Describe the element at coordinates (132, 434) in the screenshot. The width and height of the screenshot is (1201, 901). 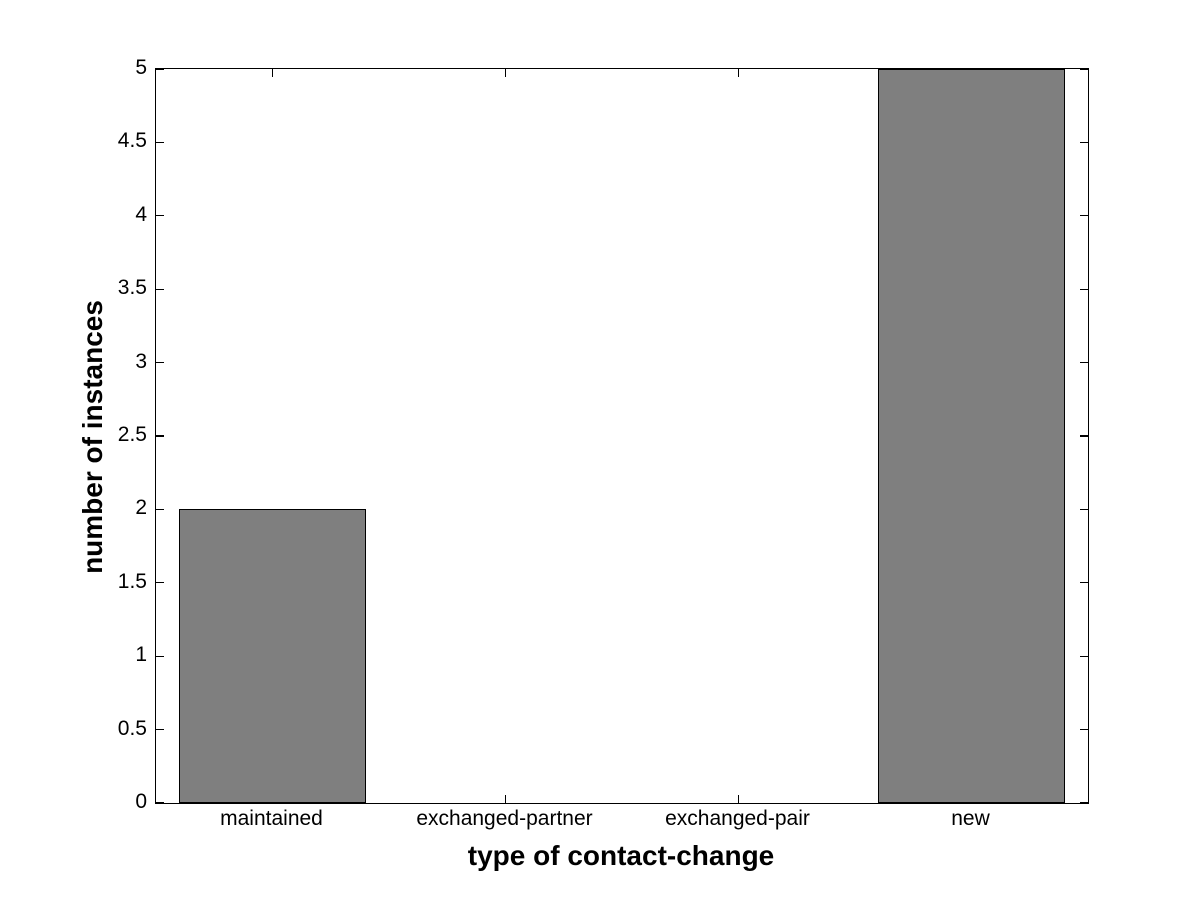
I see `y-tick-label: 2.5` at that location.